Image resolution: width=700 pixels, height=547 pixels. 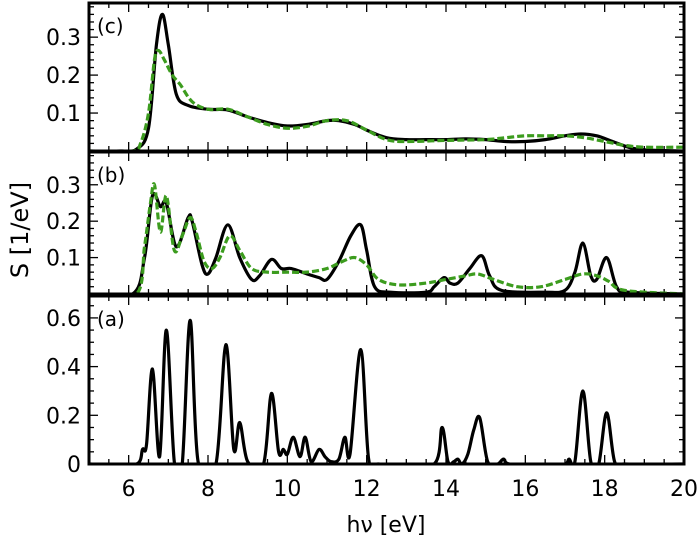 I want to click on x-tick-label: 20, so click(x=684, y=489).